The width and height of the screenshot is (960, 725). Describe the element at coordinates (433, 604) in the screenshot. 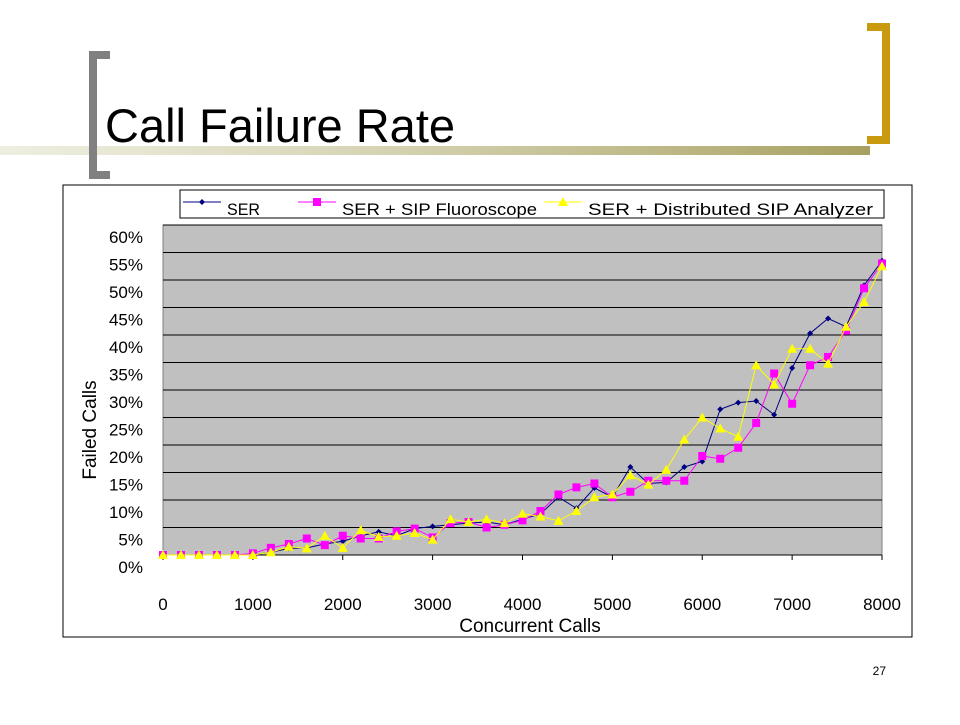

I see `x-tick-label: 3000` at that location.